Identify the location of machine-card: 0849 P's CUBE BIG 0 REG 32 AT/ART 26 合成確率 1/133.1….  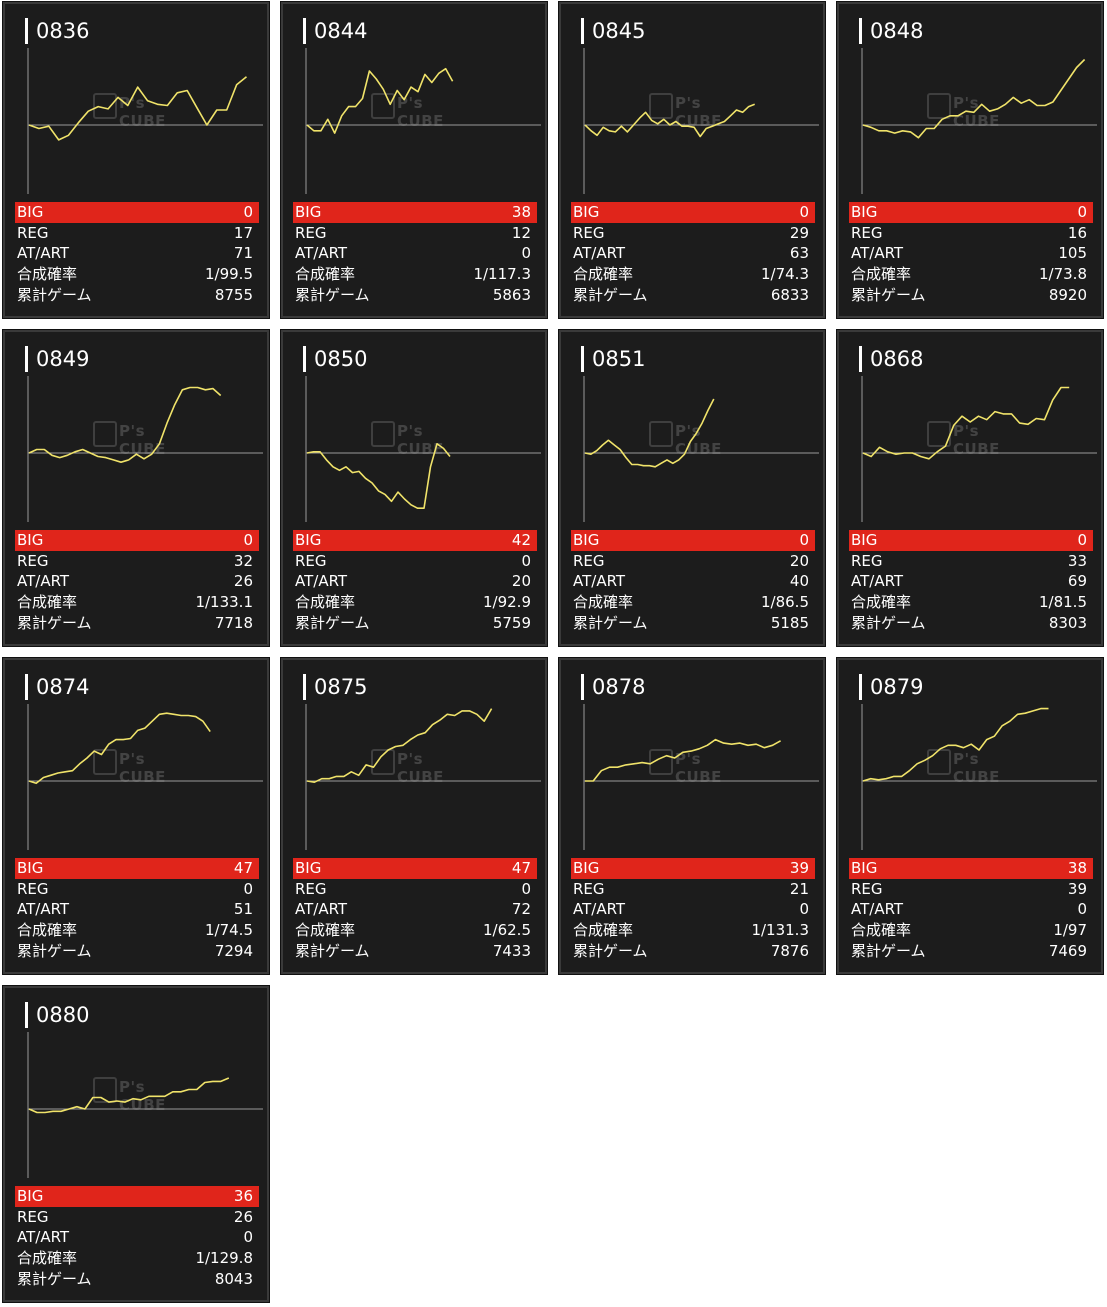
(136, 488).